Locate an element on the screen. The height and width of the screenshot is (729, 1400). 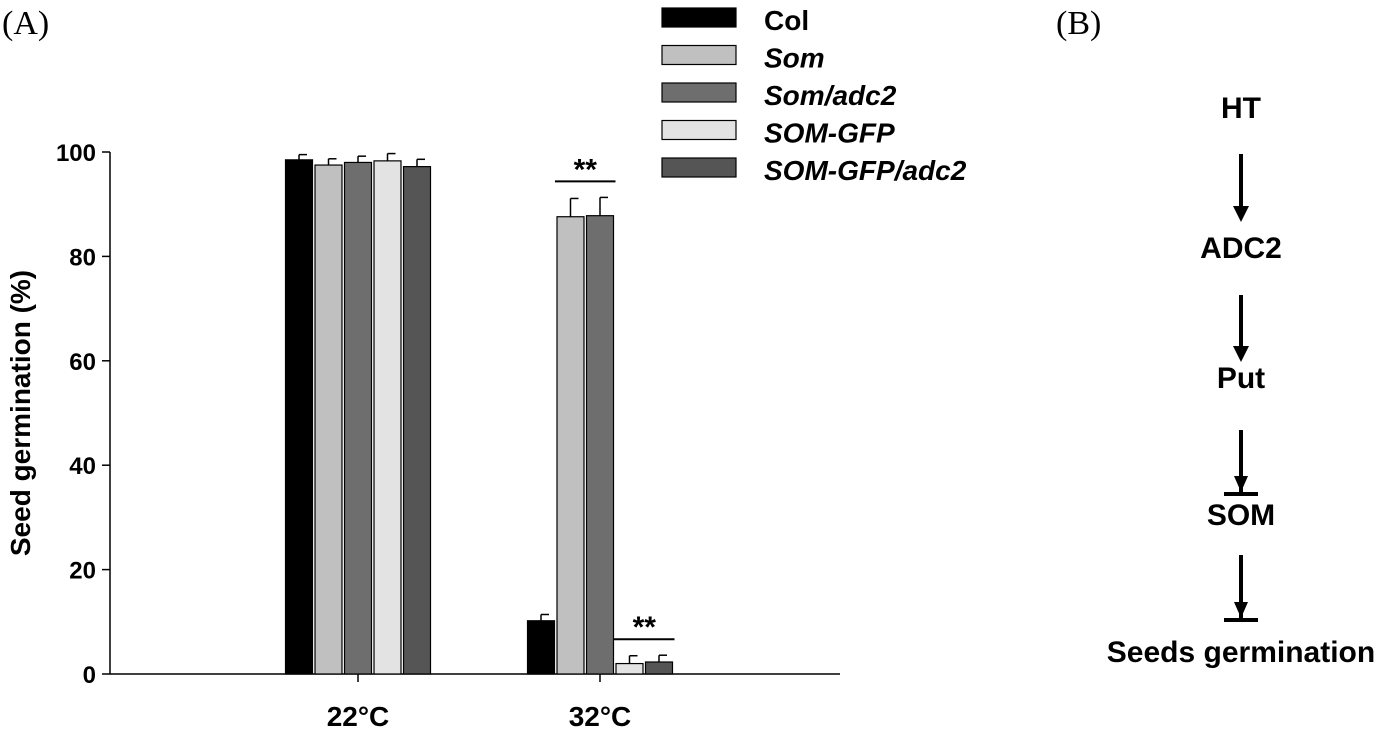
y-tick-label: 80 is located at coordinates (82, 257).